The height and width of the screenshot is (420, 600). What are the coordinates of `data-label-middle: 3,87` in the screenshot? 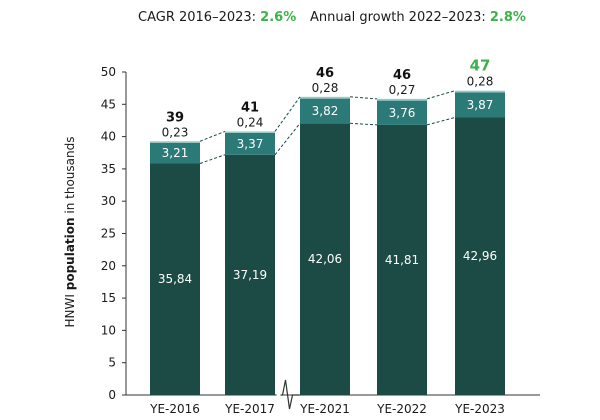 It's located at (480, 105).